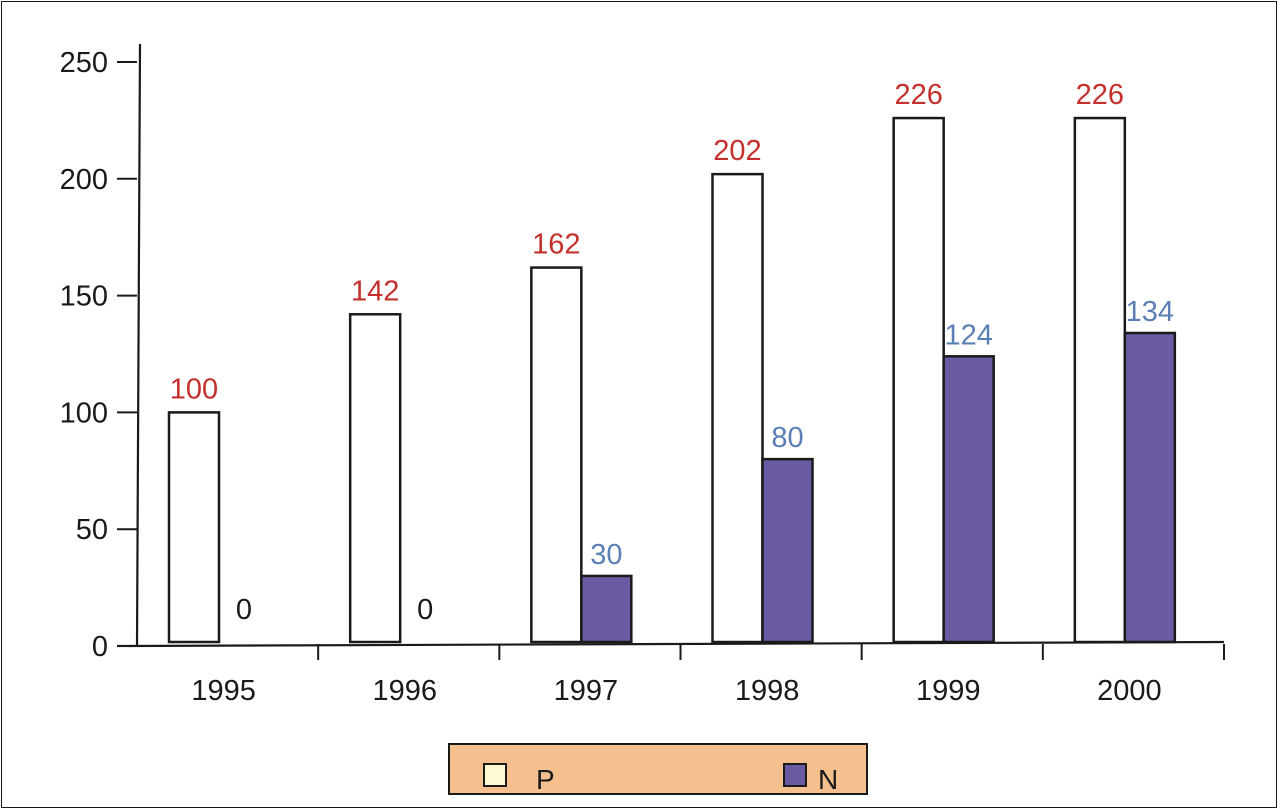 Image resolution: width=1280 pixels, height=811 pixels. What do you see at coordinates (223, 691) in the screenshot?
I see `x-tick-label: 1995` at bounding box center [223, 691].